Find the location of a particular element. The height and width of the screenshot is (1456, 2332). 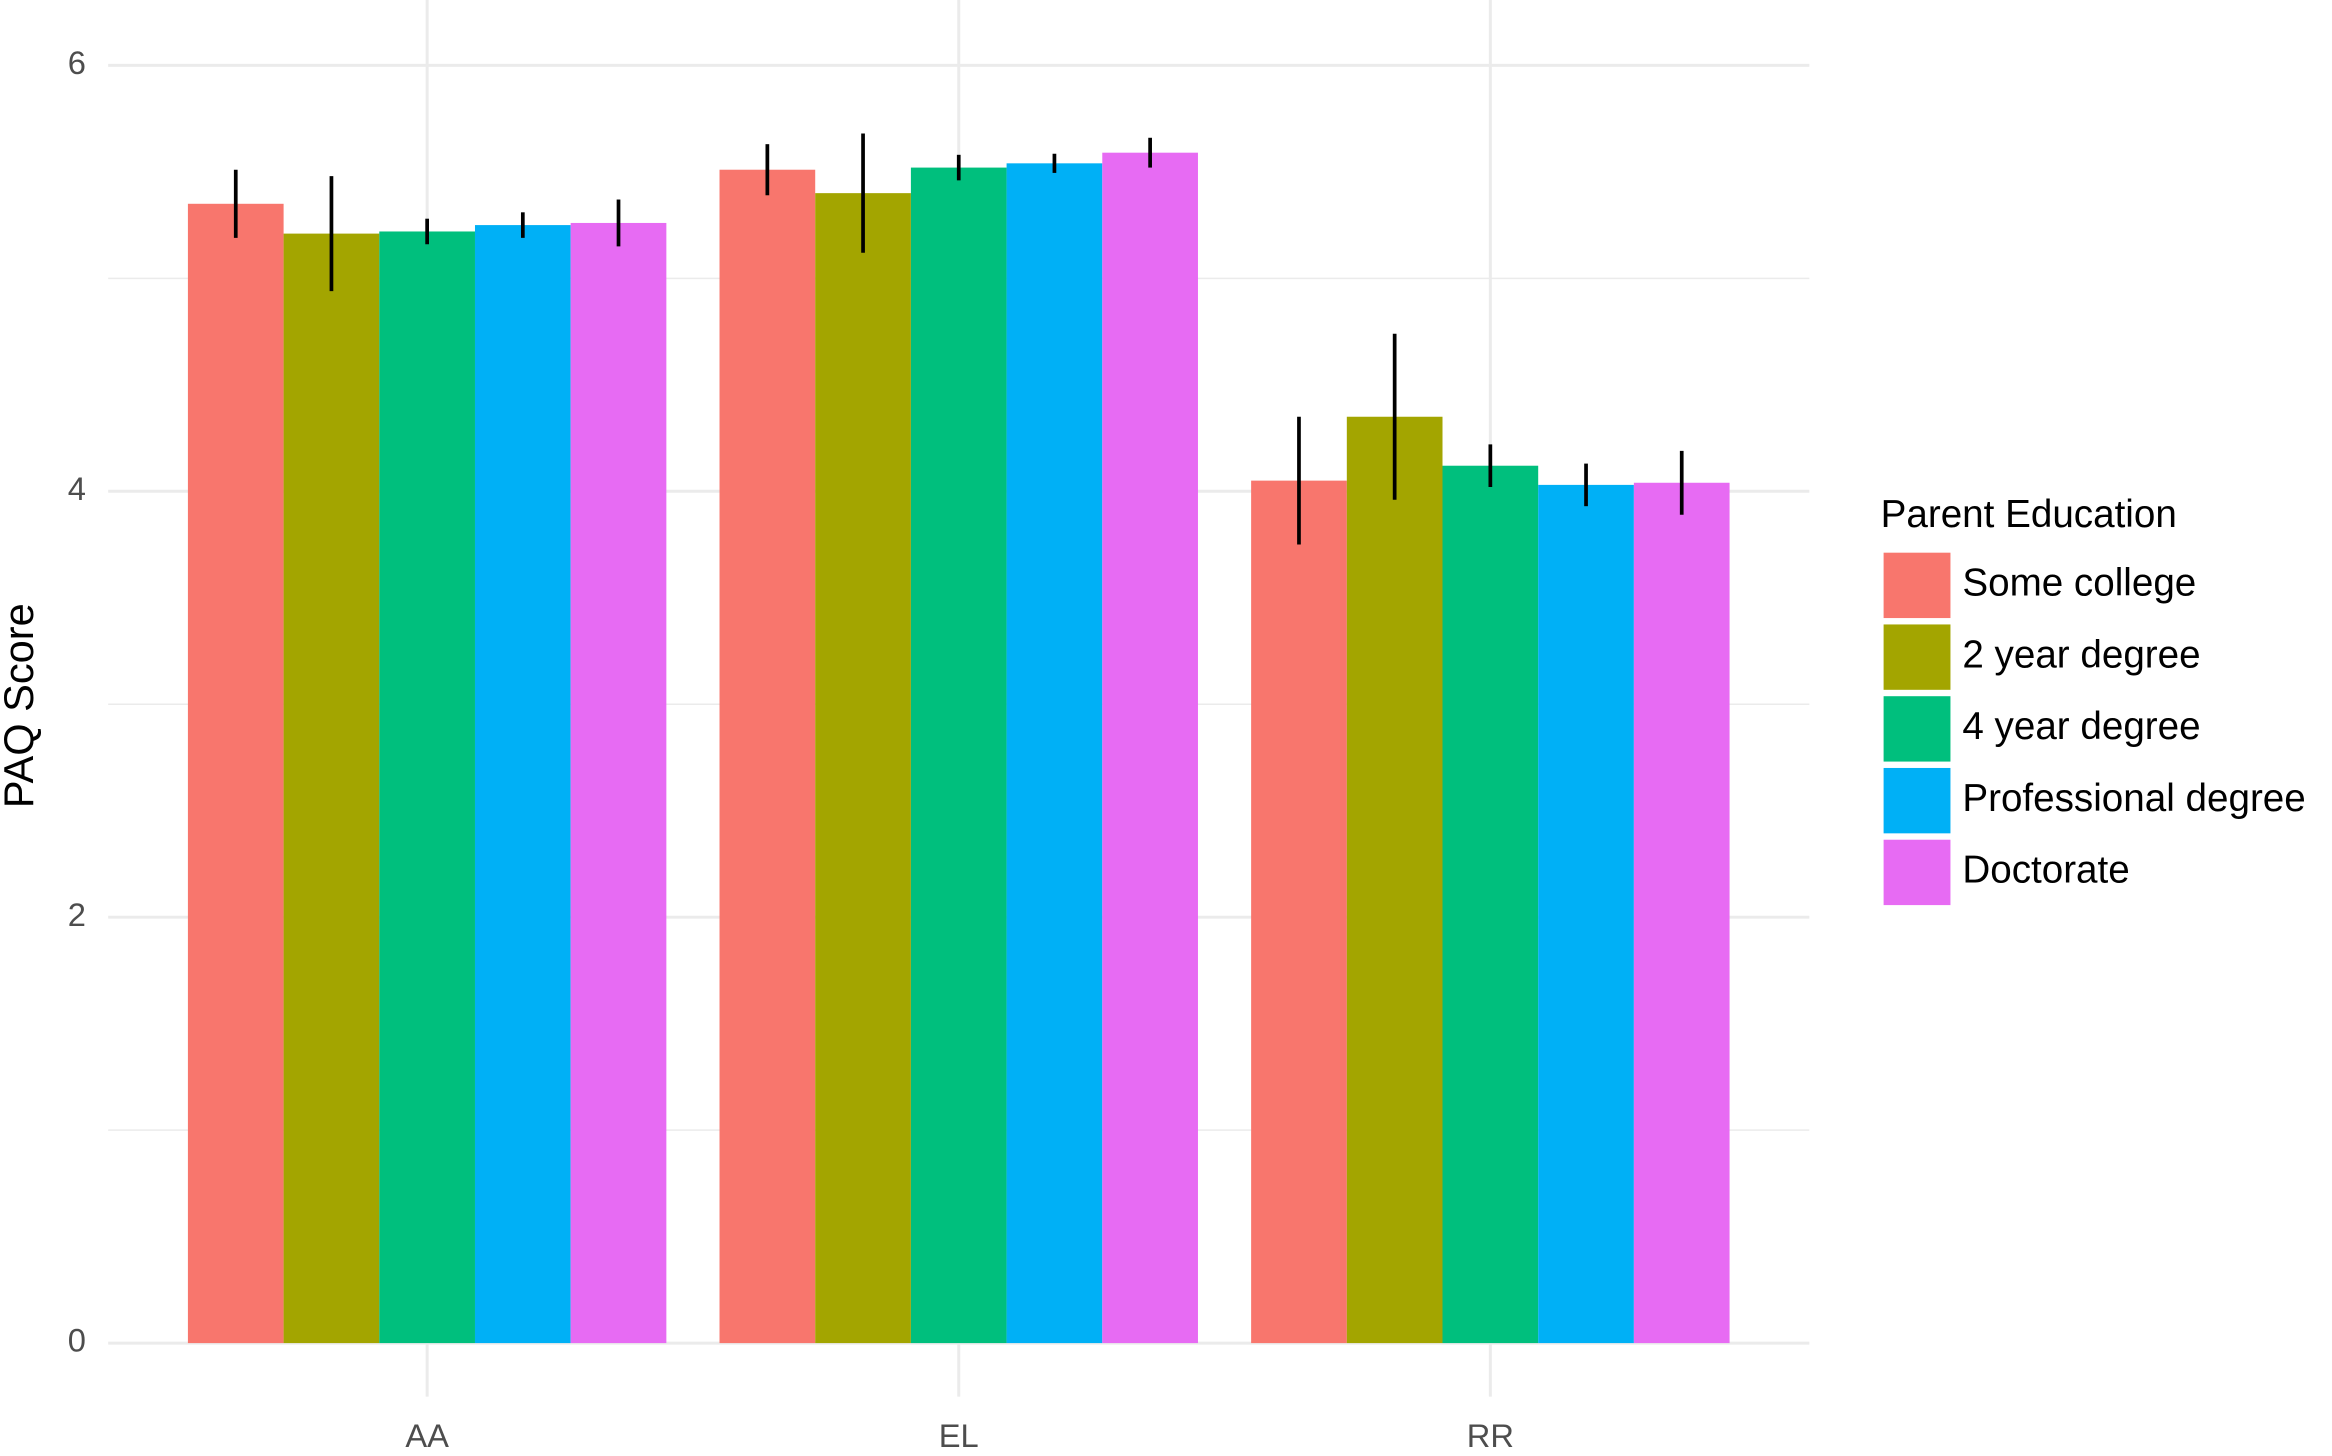

x-tick-label: RR is located at coordinates (1490, 1435).